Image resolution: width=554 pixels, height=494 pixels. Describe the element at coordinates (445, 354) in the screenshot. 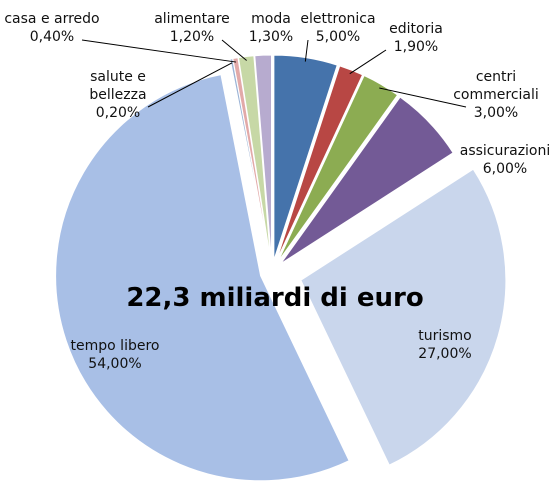

I see `value-label: 27,00%` at that location.